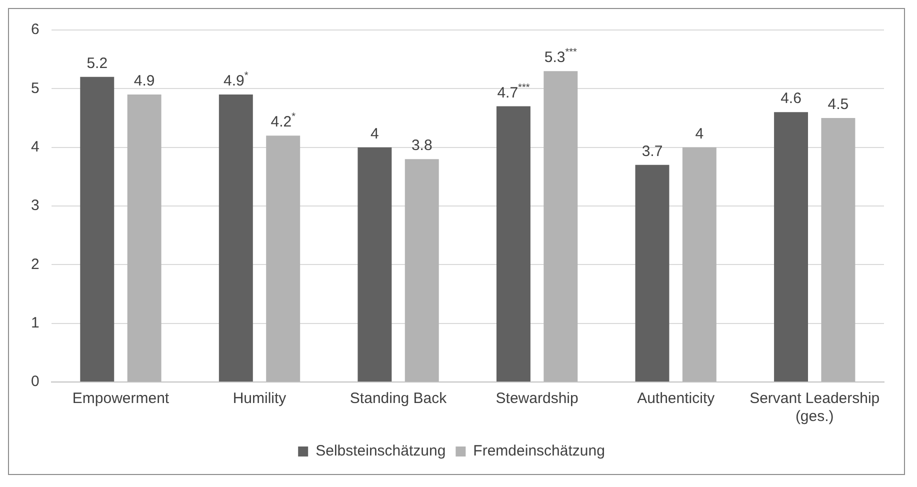 This screenshot has width=917, height=487. What do you see at coordinates (815, 408) in the screenshot?
I see `x-tick-label: Servant Leadership (ges.)` at bounding box center [815, 408].